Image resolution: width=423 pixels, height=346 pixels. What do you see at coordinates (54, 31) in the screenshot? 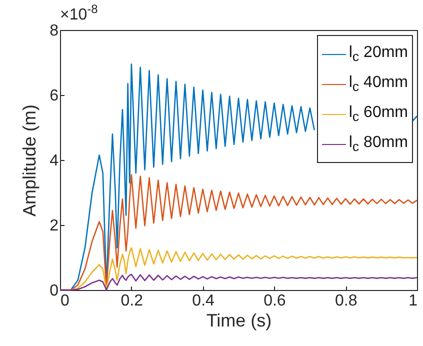
I see `y-tick-label: 8` at bounding box center [54, 31].